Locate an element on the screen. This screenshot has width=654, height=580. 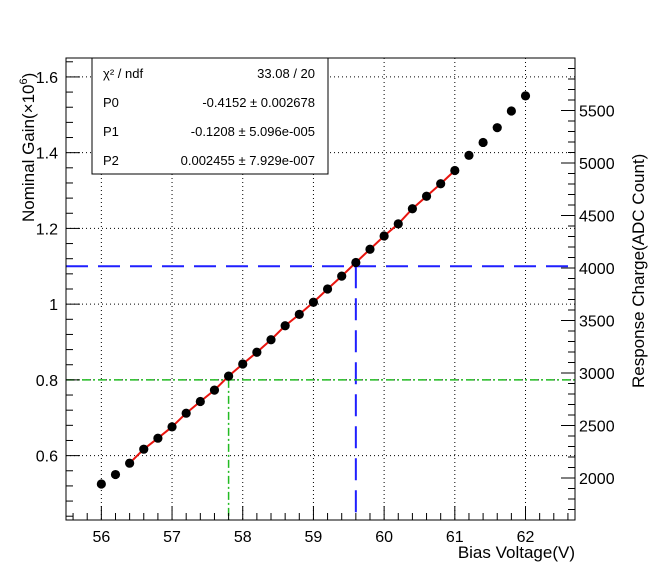
y2-axis: 2000 2500 3000 3500 4000 4500 5000 5500 is located at coordinates (588, 283).